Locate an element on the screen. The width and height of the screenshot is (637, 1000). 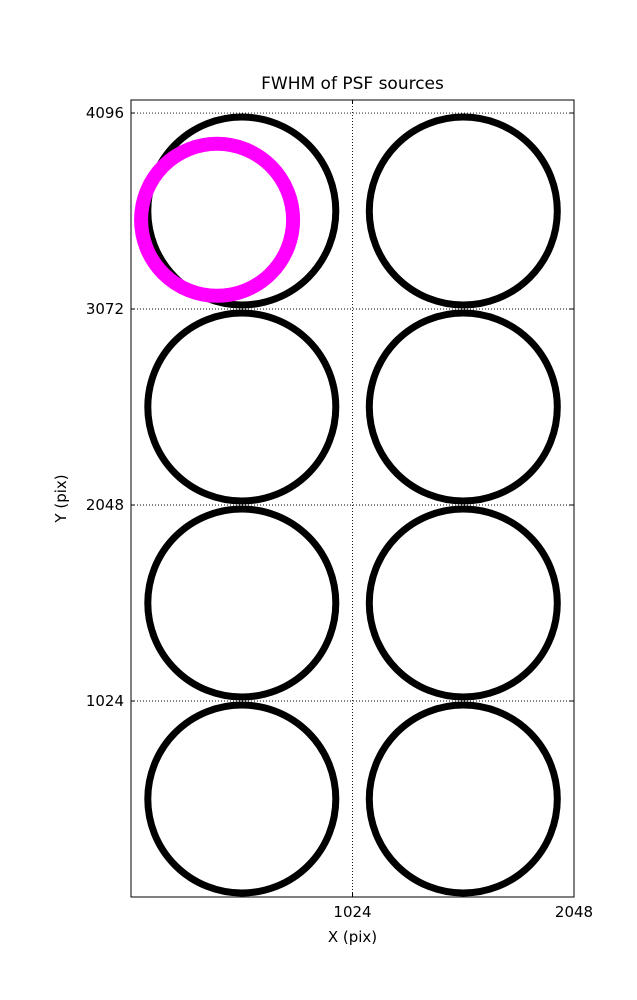
y-axis-label: Y (pix) is located at coordinates (61, 498).